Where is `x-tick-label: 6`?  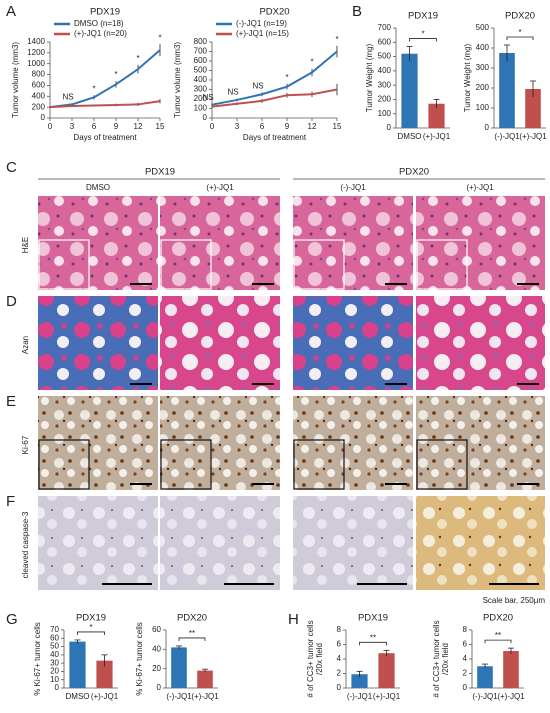
x-tick-label: 6 is located at coordinates (94, 126).